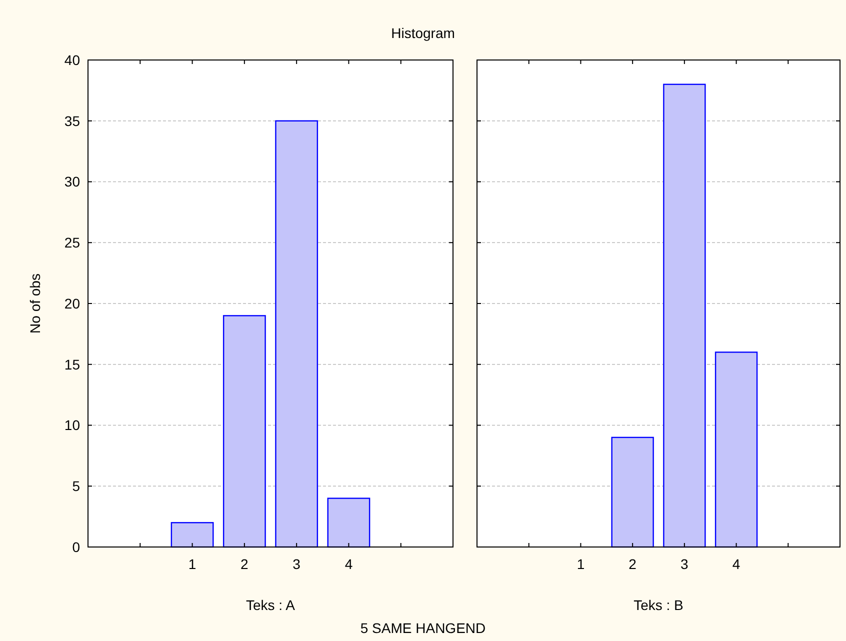 The width and height of the screenshot is (846, 641). I want to click on x-axis-title: Teks : B, so click(659, 605).